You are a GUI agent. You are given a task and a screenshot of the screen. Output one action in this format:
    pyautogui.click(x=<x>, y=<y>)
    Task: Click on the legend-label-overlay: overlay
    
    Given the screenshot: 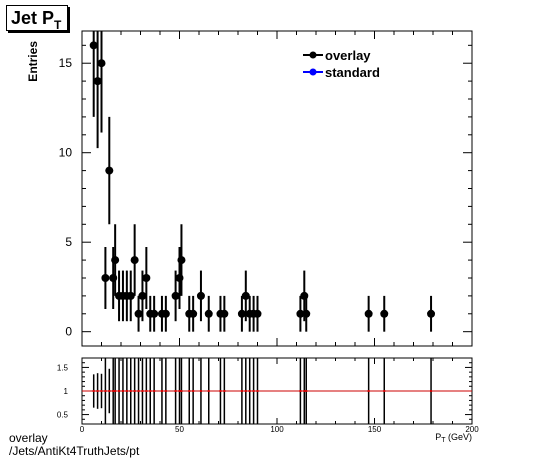 What is the action you would take?
    pyautogui.click(x=348, y=55)
    